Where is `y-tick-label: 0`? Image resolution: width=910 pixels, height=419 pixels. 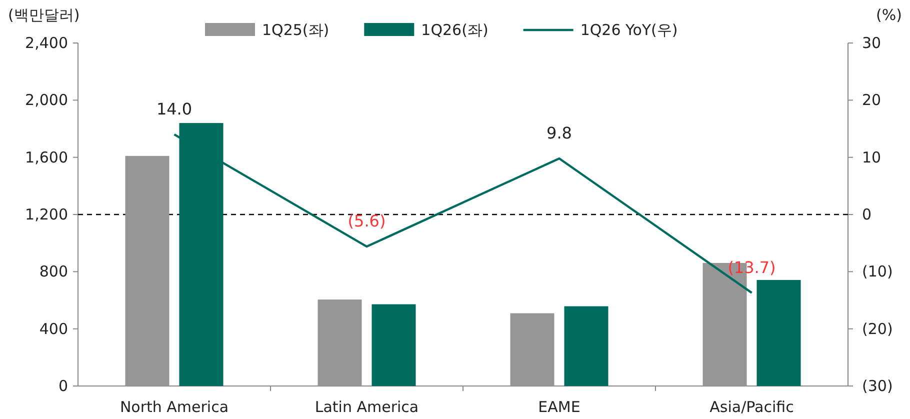
y-tick-label: 0 is located at coordinates (63, 386).